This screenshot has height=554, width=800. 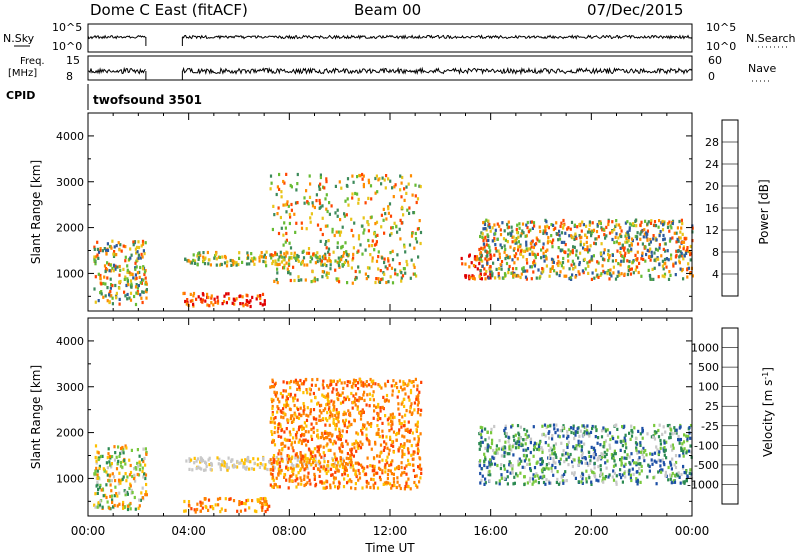 I want to click on velocity-colorbar-tick-label: 500, so click(x=708, y=367).